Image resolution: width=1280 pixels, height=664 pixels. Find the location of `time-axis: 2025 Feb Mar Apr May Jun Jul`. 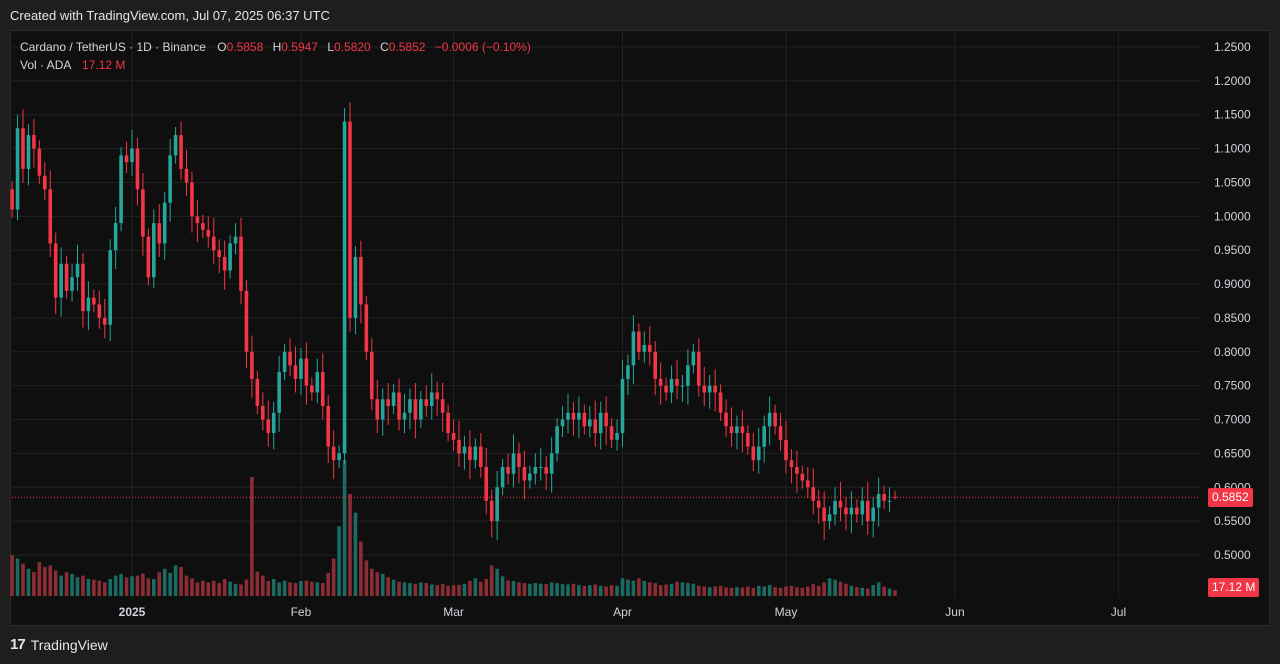

time-axis: 2025 Feb Mar Apr May Jun Jul is located at coordinates (622, 612).